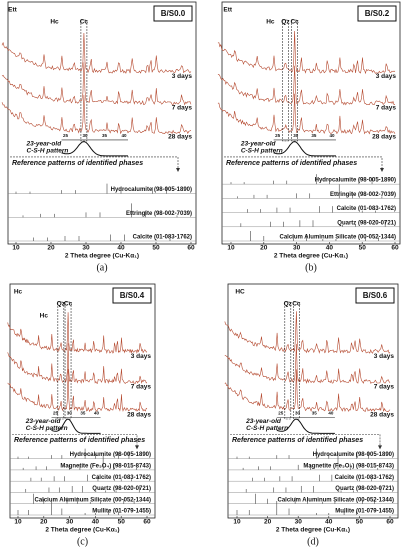 Image resolution: width=407 pixels, height=550 pixels. Describe the element at coordinates (364, 512) in the screenshot. I see `phase-label: Mullite (01-079-1455)` at that location.